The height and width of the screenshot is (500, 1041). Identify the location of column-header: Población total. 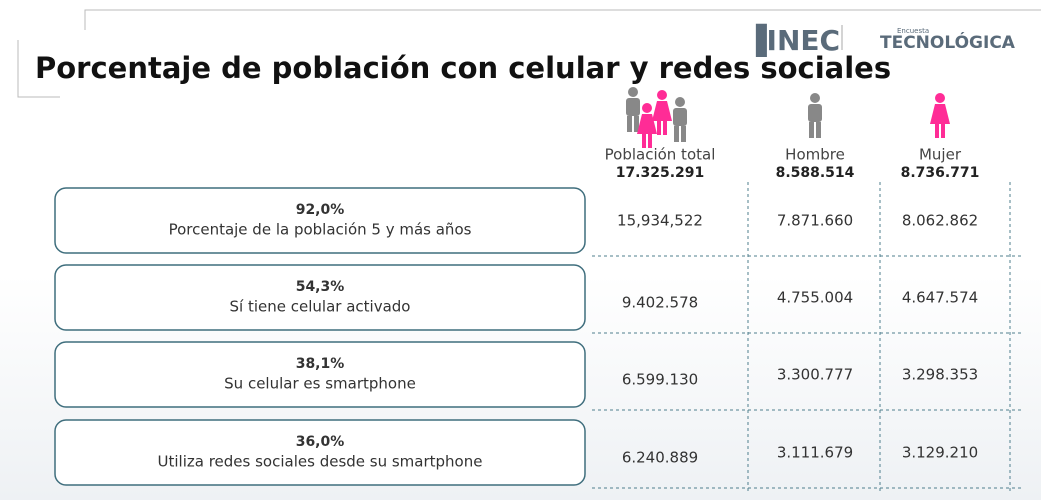
(660, 155).